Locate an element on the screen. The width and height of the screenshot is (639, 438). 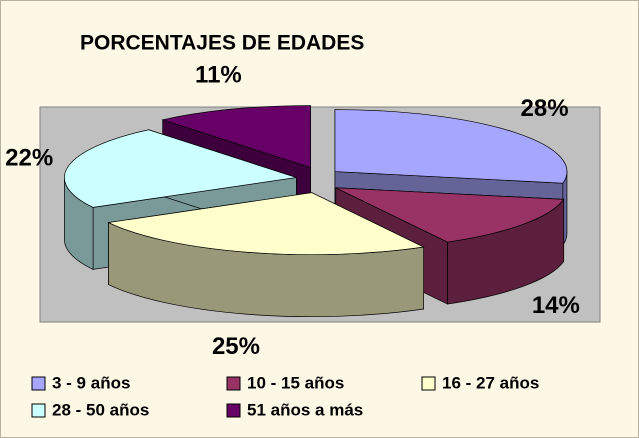
legend-label: 51 años a más is located at coordinates (305, 409).